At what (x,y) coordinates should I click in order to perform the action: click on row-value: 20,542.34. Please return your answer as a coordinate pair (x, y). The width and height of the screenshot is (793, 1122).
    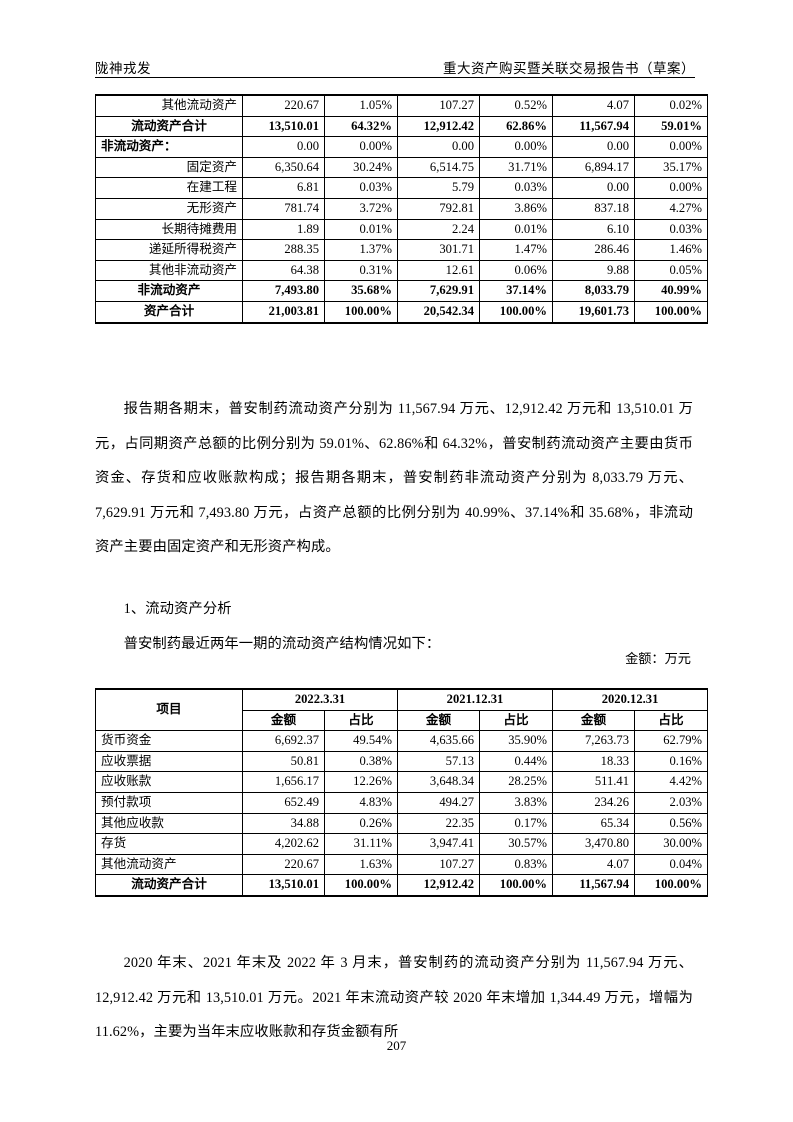
    Looking at the image, I should click on (438, 312).